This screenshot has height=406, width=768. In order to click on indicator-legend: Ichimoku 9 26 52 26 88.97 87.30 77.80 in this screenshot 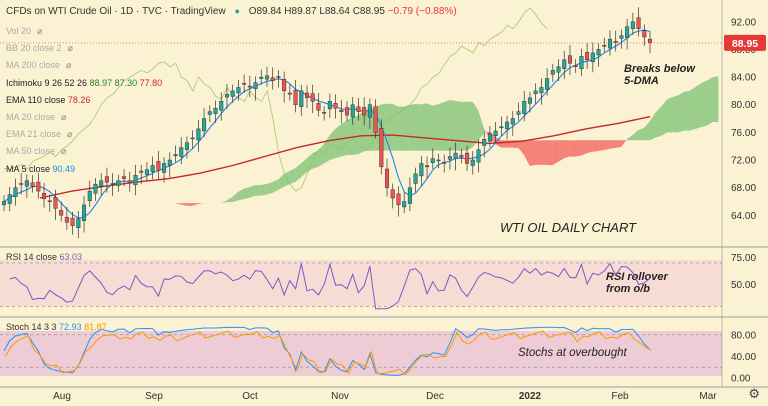, I will do `click(84, 83)`.